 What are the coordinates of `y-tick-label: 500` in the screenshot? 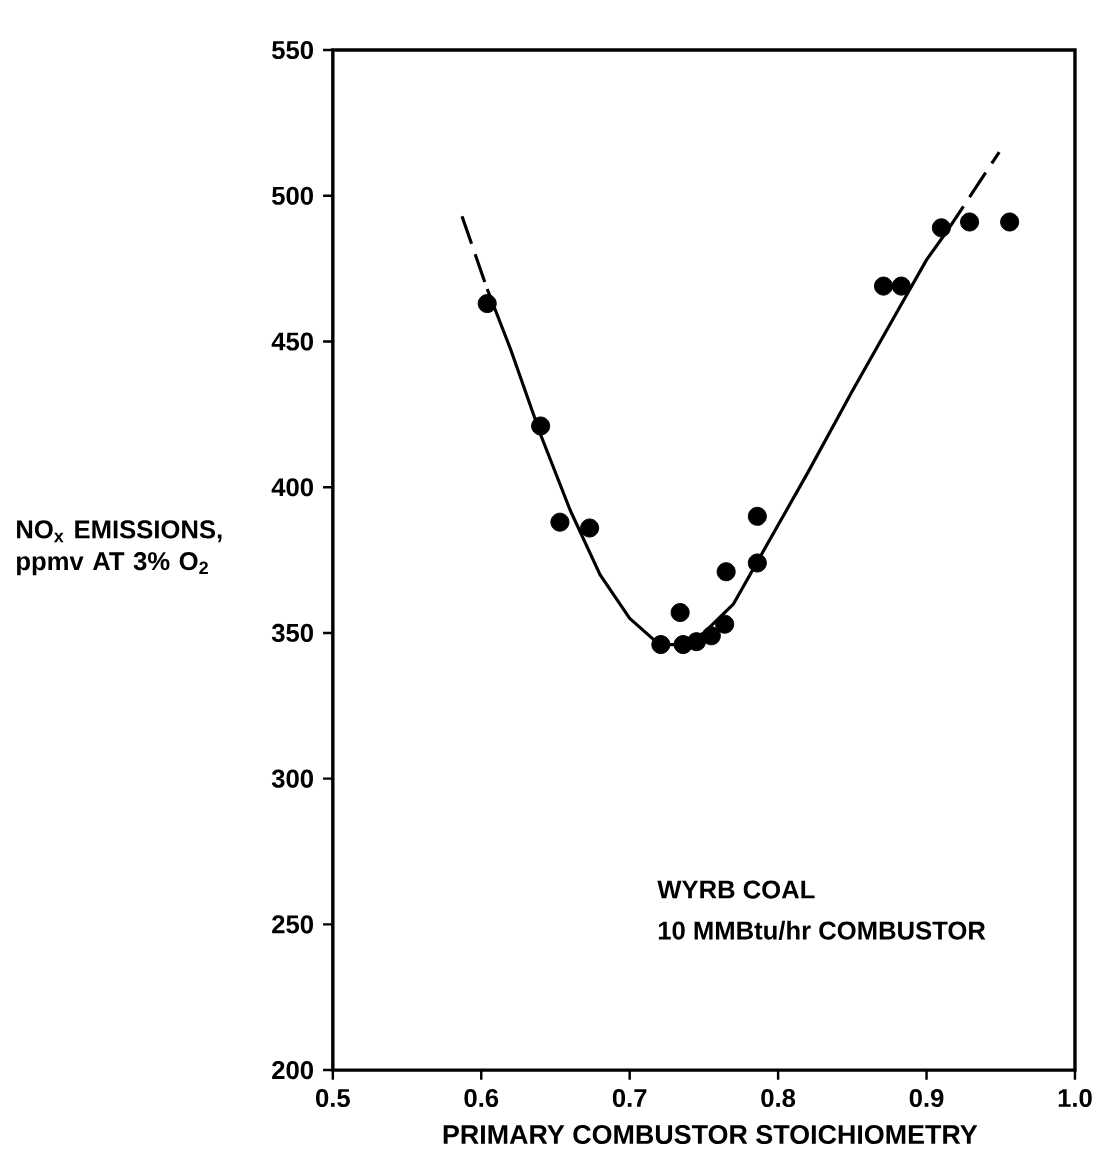 It's located at (293, 195).